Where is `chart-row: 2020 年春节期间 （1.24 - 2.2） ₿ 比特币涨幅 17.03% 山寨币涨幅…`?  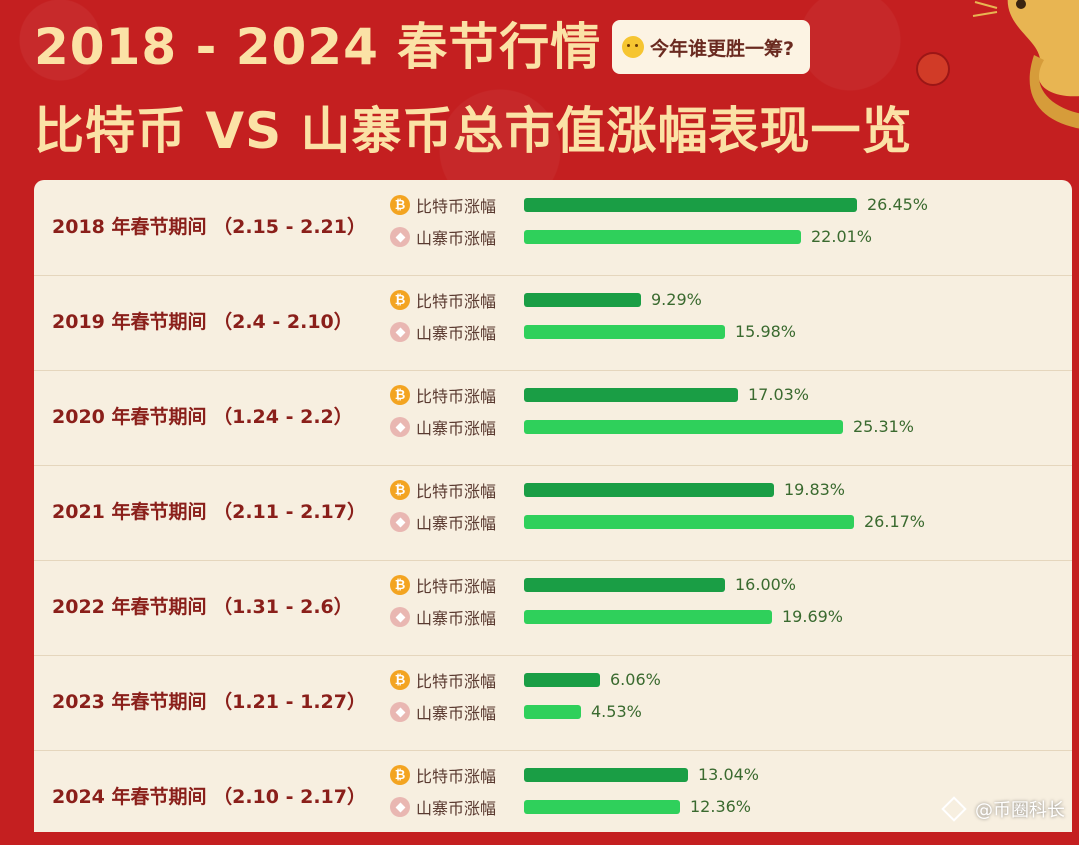 chart-row: 2020 年春节期间 （1.24 - 2.2） ₿ 比特币涨幅 17.03% 山寨币涨幅… is located at coordinates (553, 418).